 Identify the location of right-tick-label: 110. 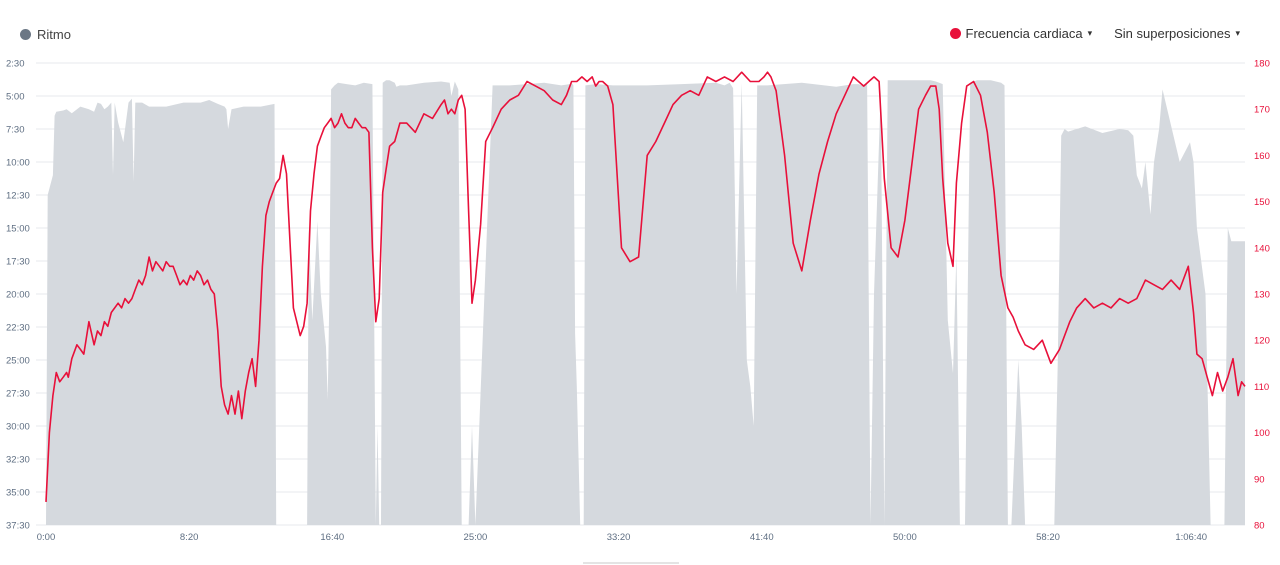
(1261, 387).